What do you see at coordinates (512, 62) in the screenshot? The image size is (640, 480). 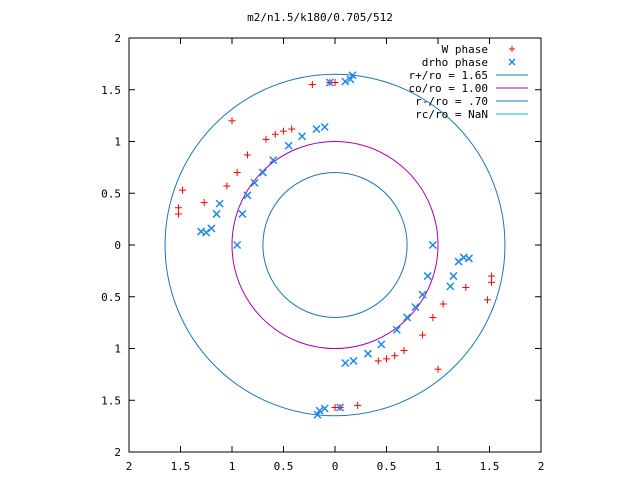 I see `legend-sample` at bounding box center [512, 62].